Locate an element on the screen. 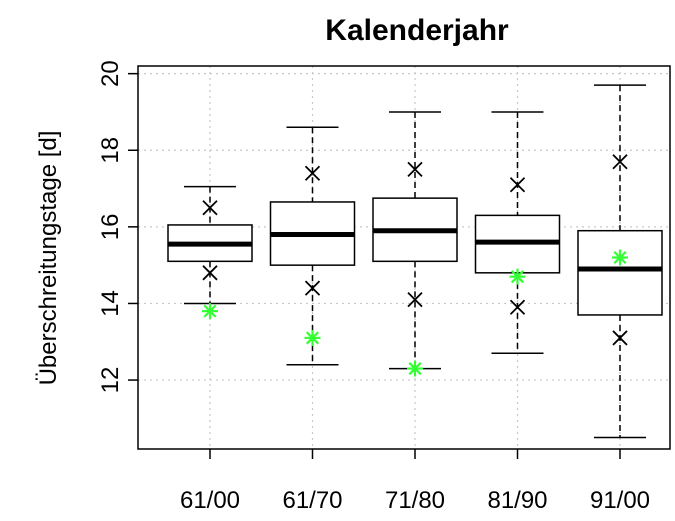  x-tick-label: 81/90 is located at coordinates (517, 500).